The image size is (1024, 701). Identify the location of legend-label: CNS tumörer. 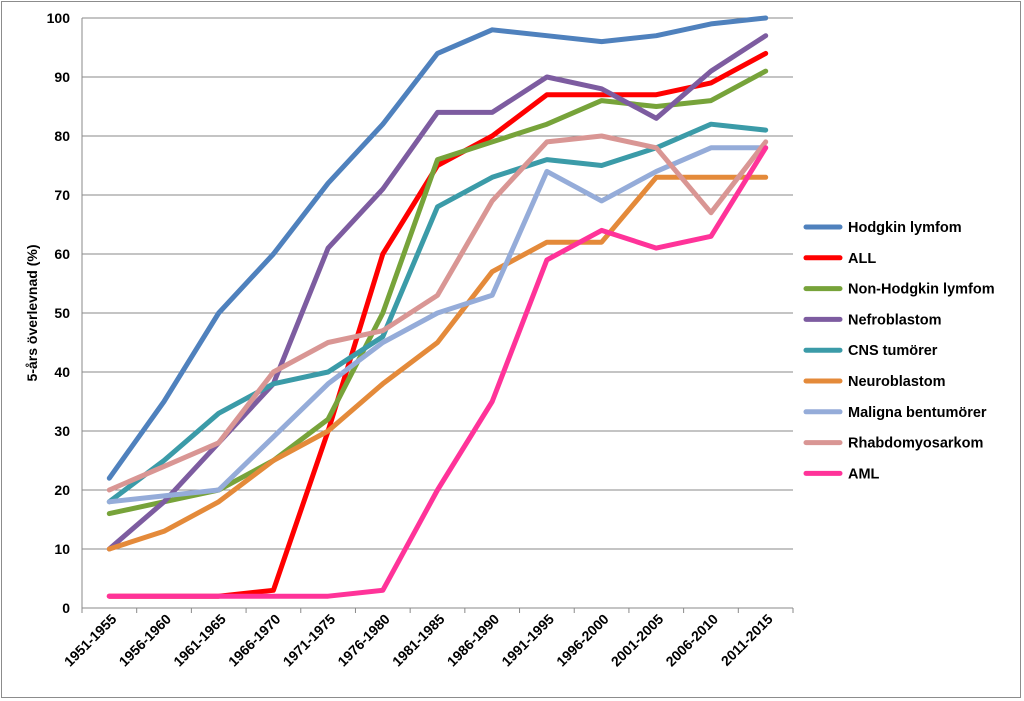
(893, 351).